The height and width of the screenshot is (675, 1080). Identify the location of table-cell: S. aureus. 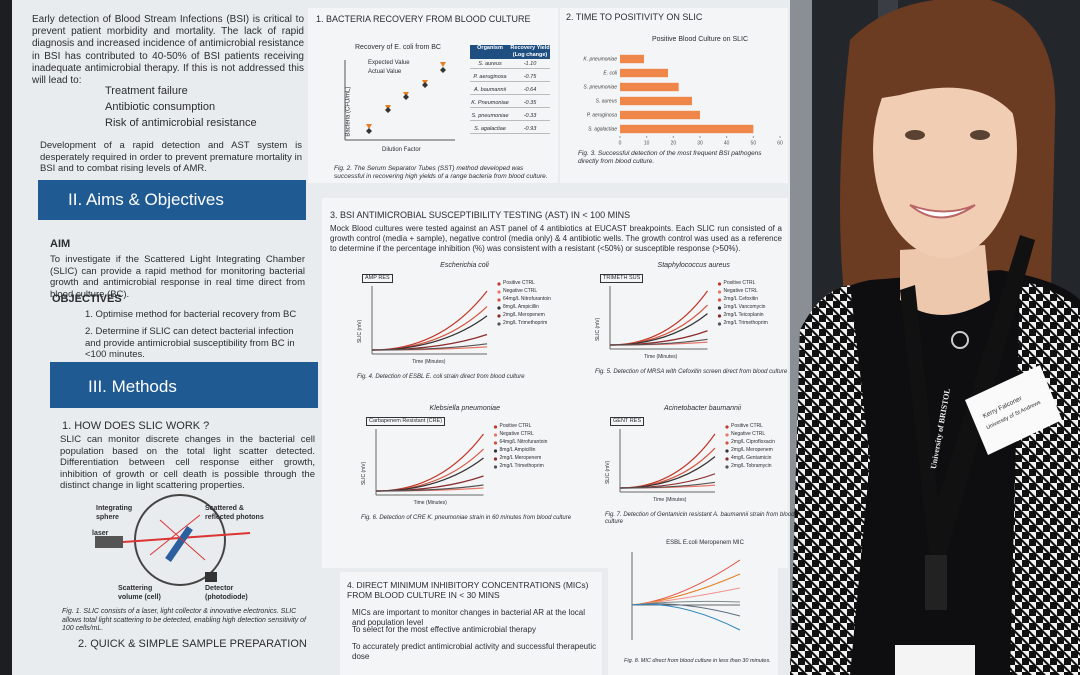
(490, 65).